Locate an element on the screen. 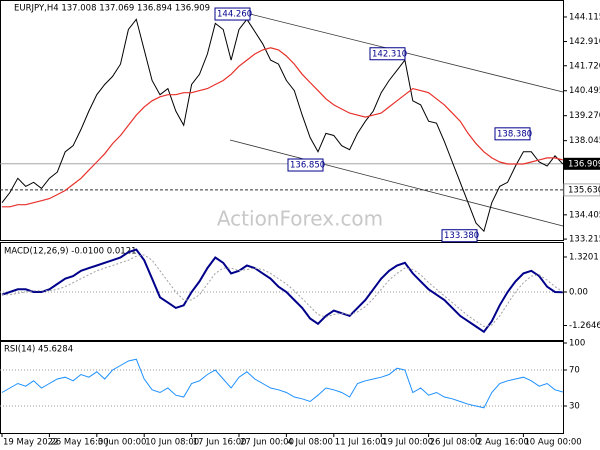 The image size is (600, 450). price-label: 136.909 is located at coordinates (584, 164).